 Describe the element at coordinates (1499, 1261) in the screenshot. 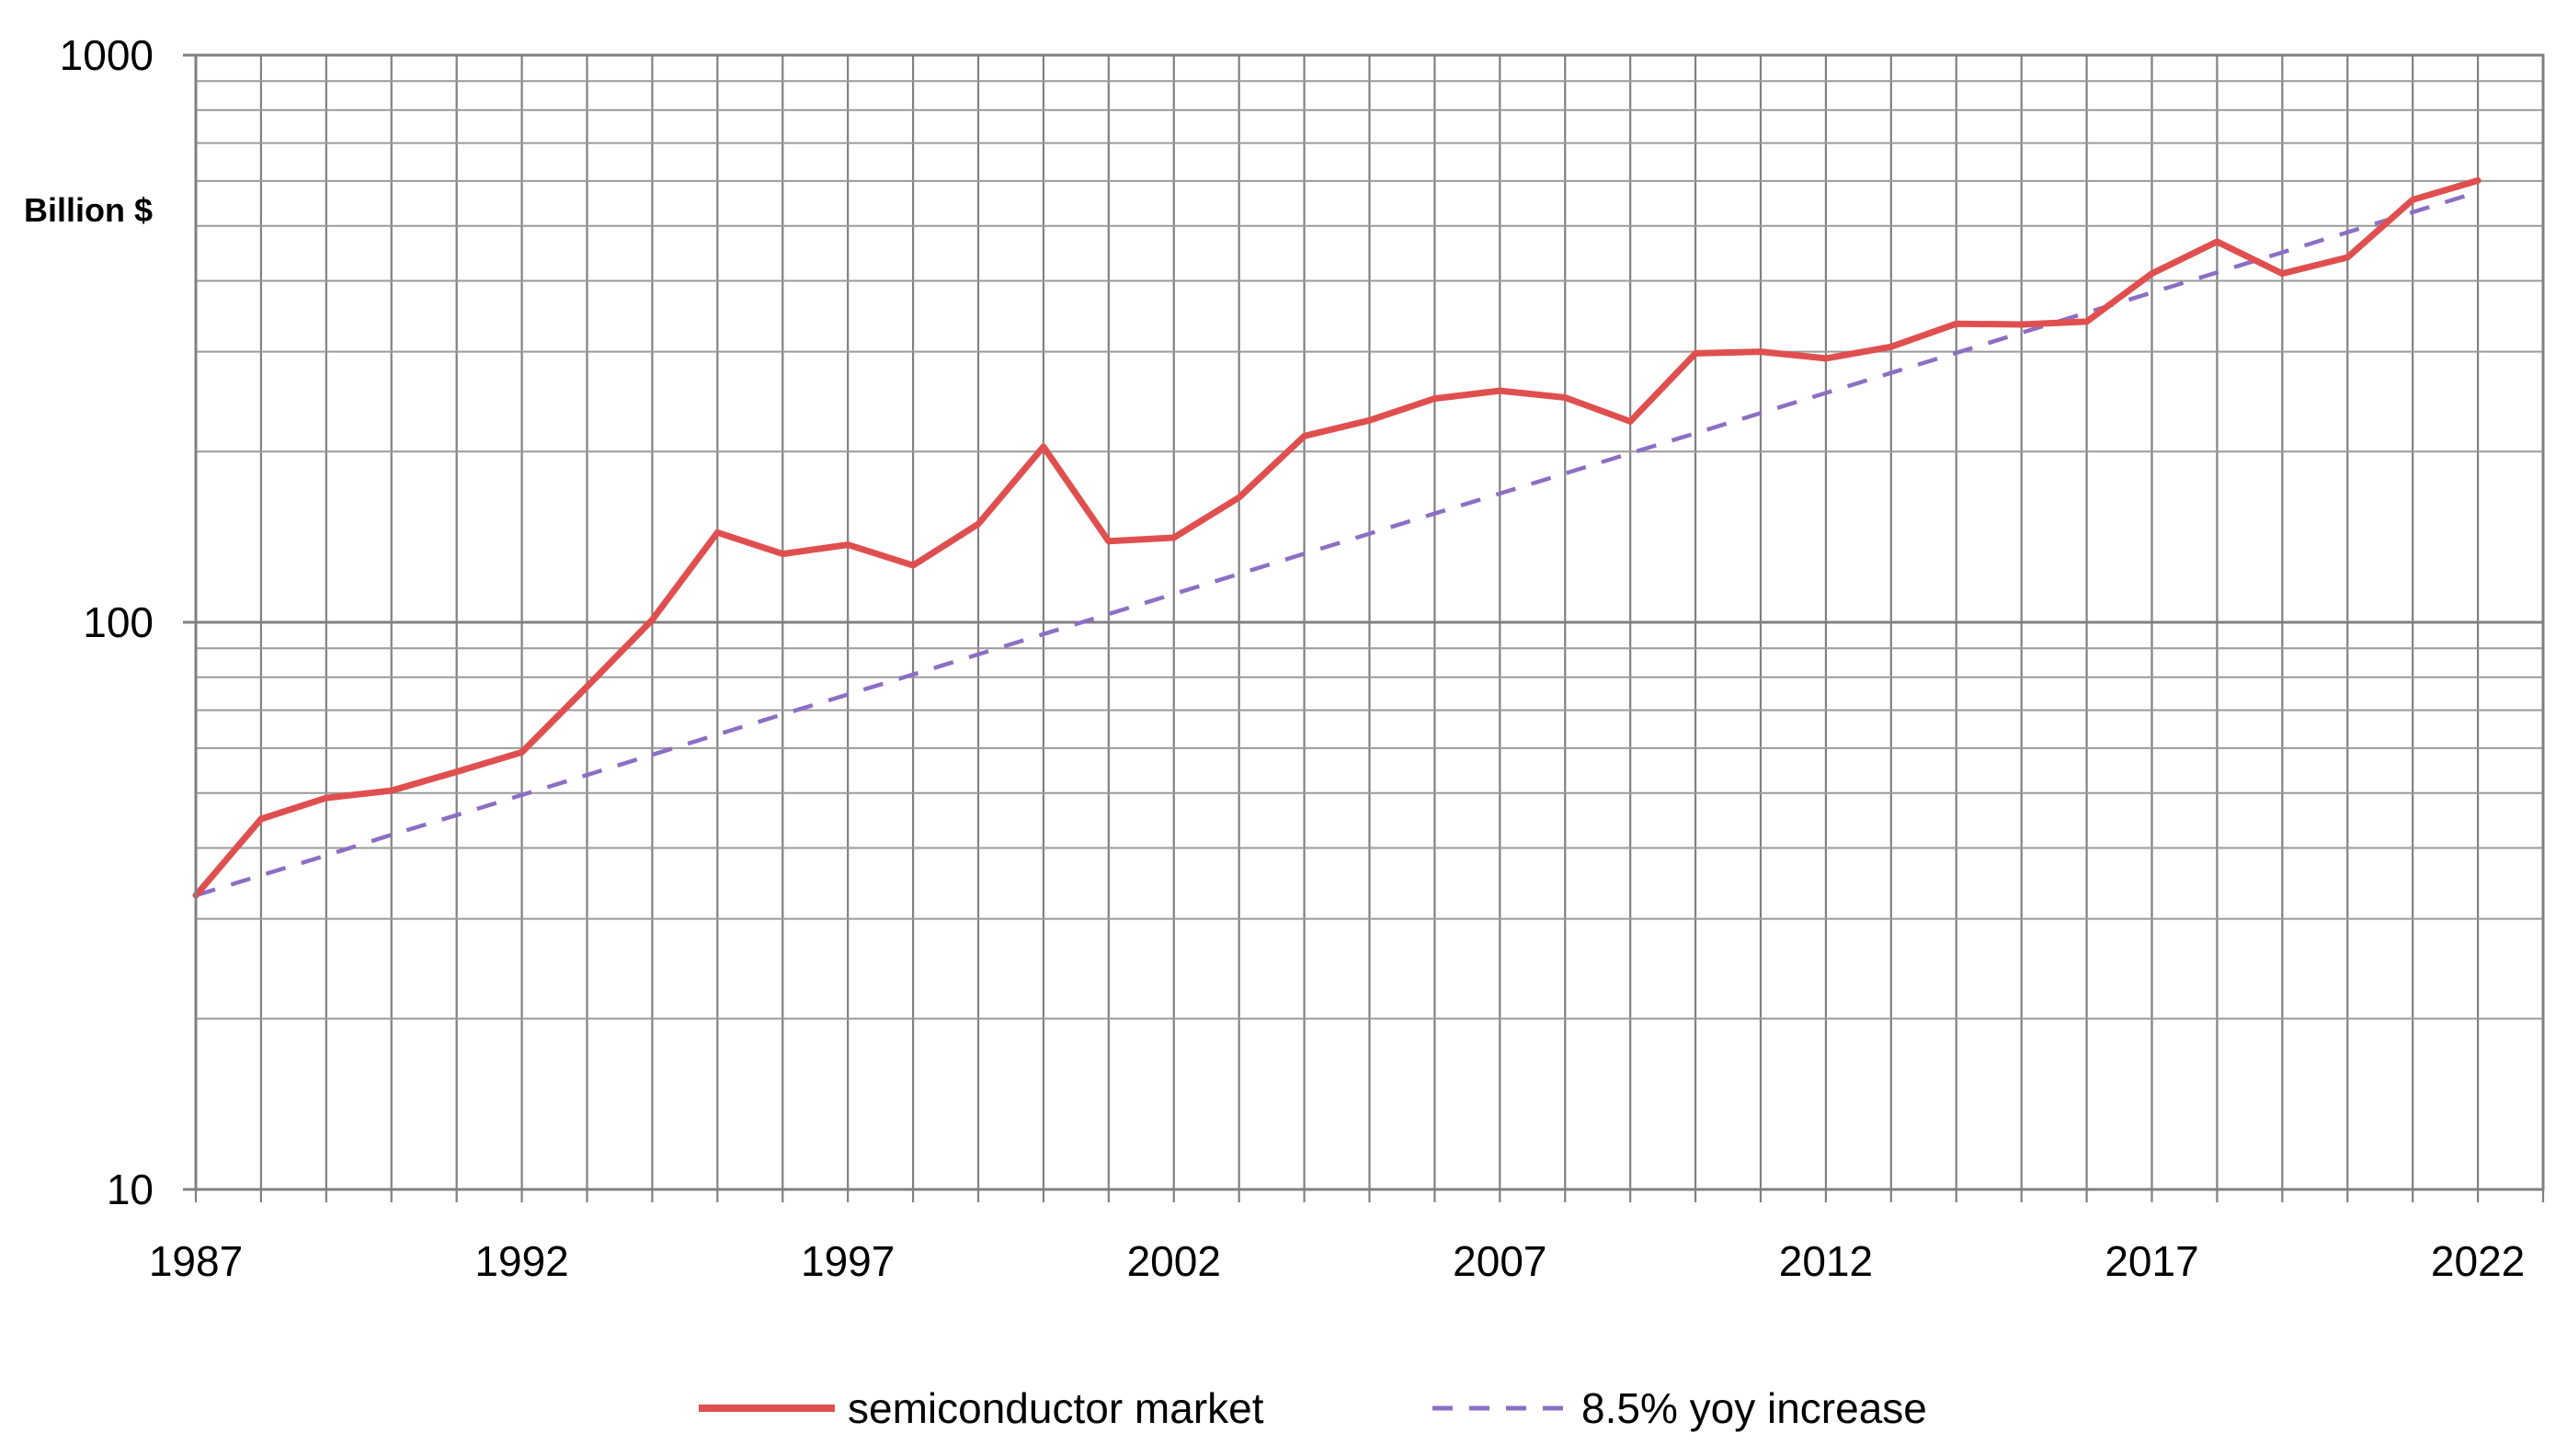

I see `x-tick-label: 2007` at that location.